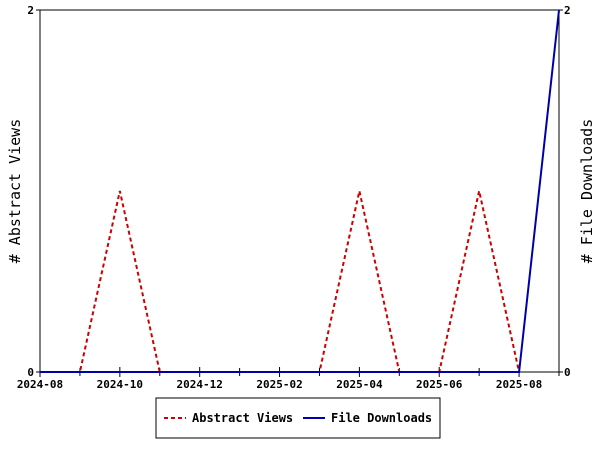  What do you see at coordinates (120, 384) in the screenshot?
I see `x-tick-label: 2024-10` at bounding box center [120, 384].